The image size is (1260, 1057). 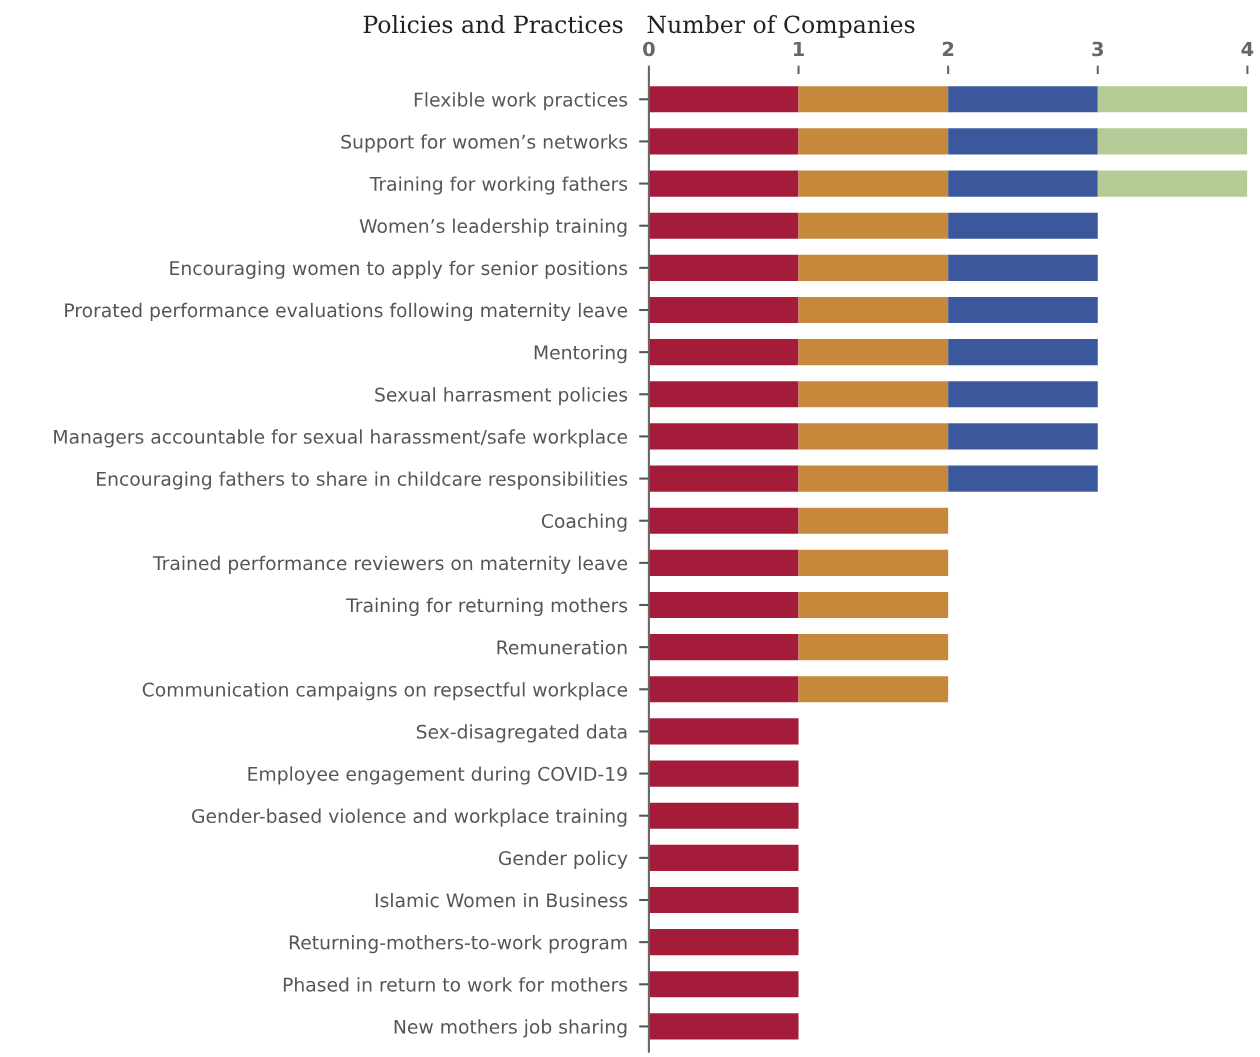 I want to click on y-tick-label: Managers accountable for sexual harassment/safe workplace, so click(x=341, y=438).